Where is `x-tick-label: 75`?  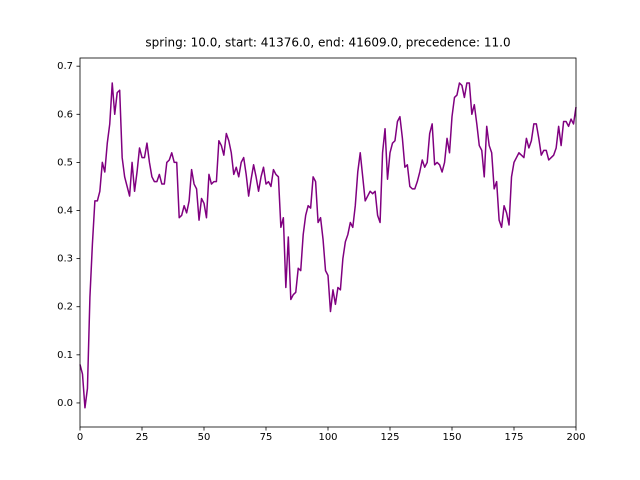 x-tick-label: 75 is located at coordinates (266, 437).